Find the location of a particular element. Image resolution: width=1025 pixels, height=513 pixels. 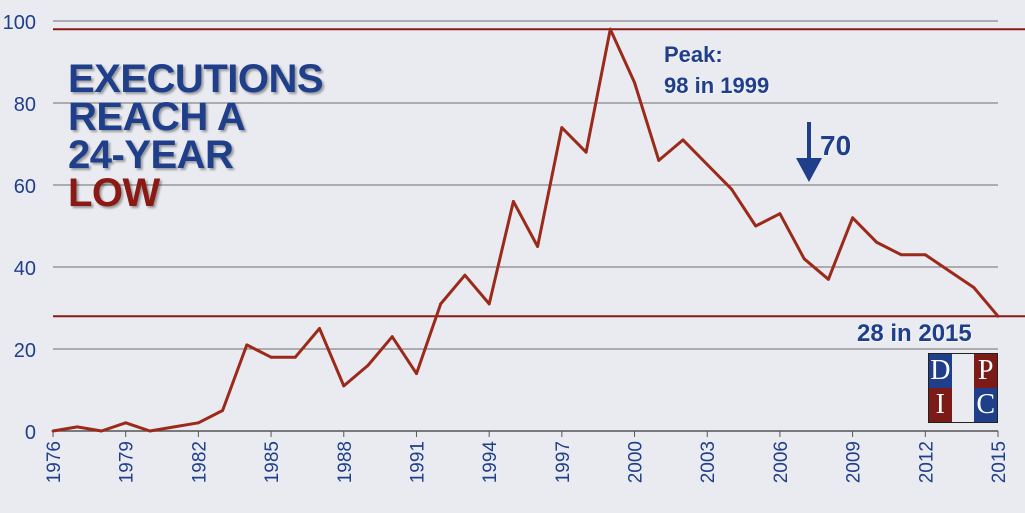

y-tick-label: 40 is located at coordinates (25, 269).